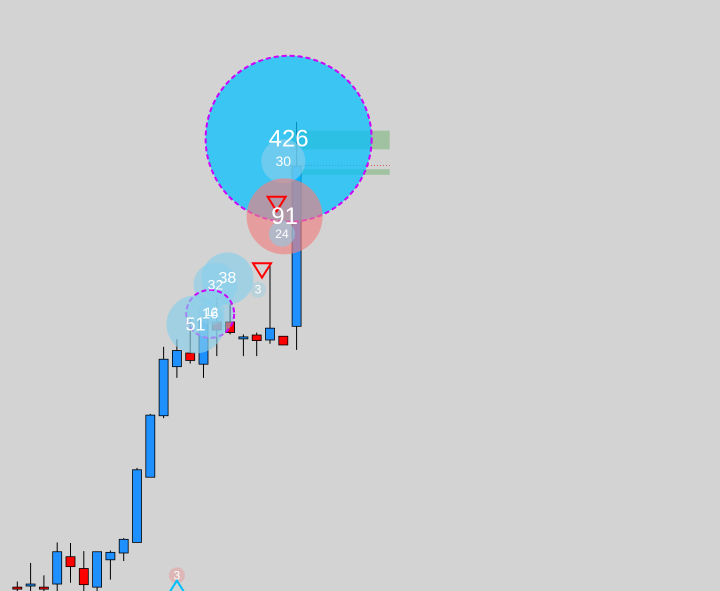 The width and height of the screenshot is (720, 591). I want to click on bubble-label-2: 91, so click(284, 216).